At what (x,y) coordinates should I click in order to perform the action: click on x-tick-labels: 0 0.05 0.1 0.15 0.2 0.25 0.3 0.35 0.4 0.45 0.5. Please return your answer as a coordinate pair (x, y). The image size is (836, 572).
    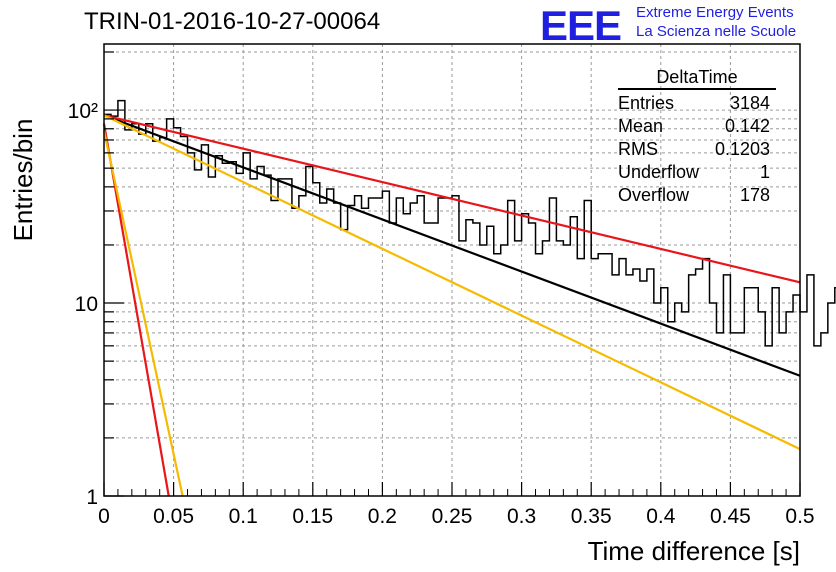
    Looking at the image, I should click on (456, 516).